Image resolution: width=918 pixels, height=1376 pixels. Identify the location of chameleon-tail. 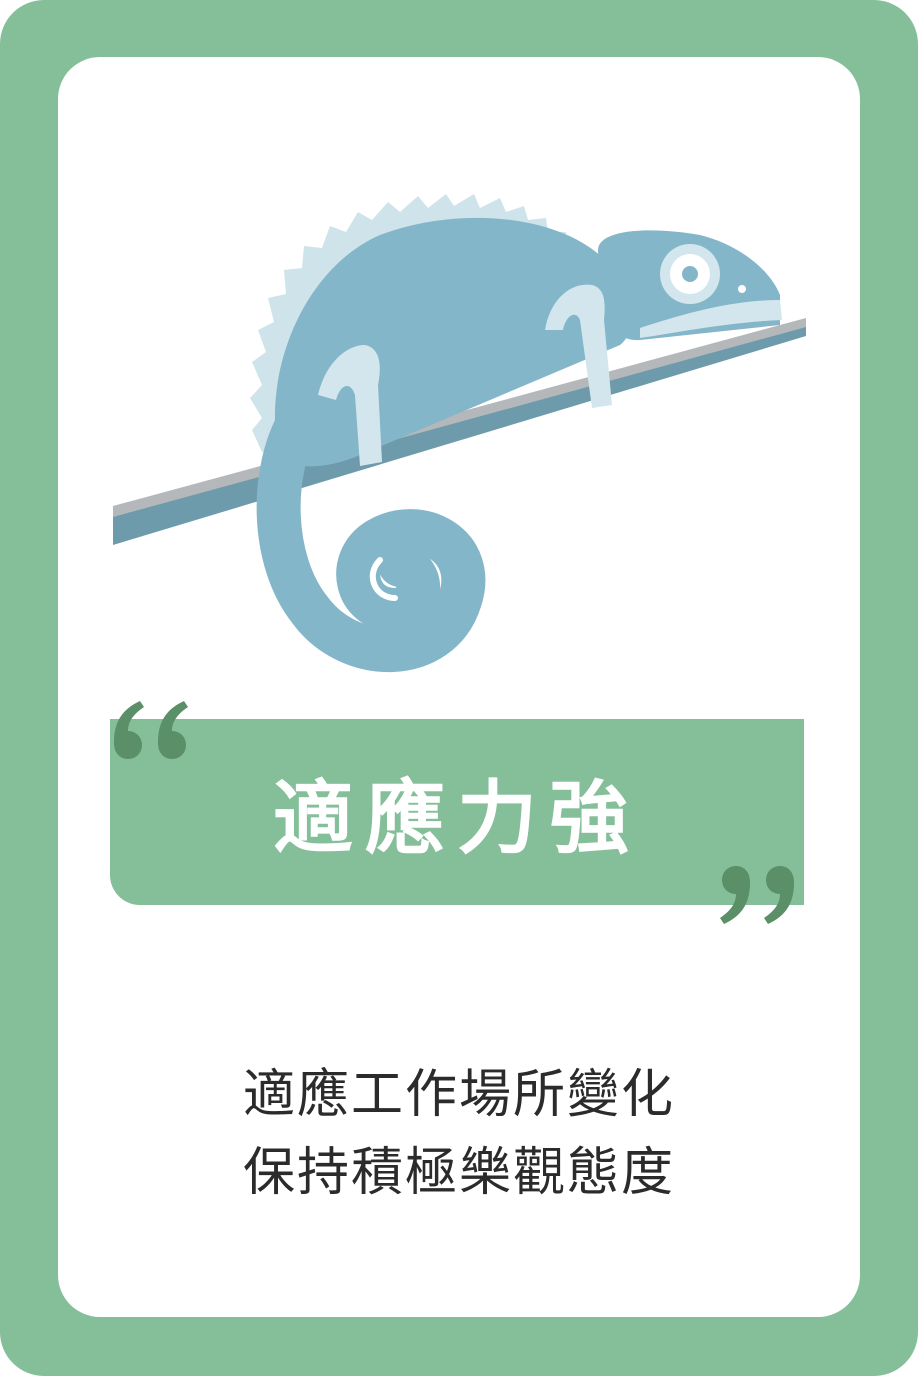
(371, 535).